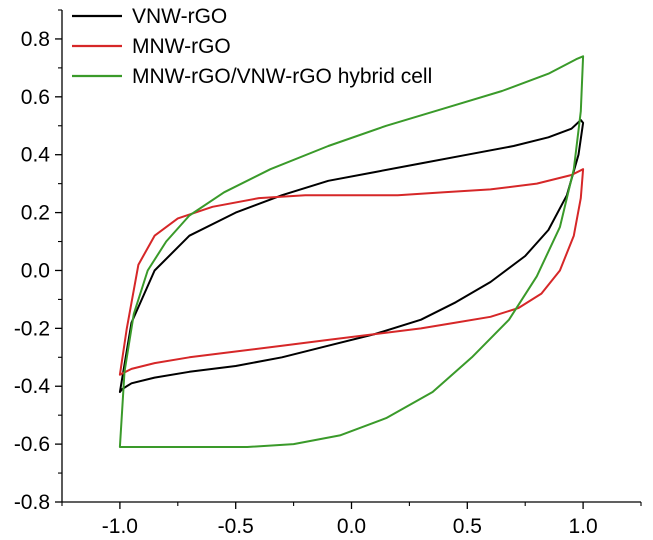 The image size is (653, 540). Describe the element at coordinates (35, 270) in the screenshot. I see `y-tick-label: 0.0` at that location.